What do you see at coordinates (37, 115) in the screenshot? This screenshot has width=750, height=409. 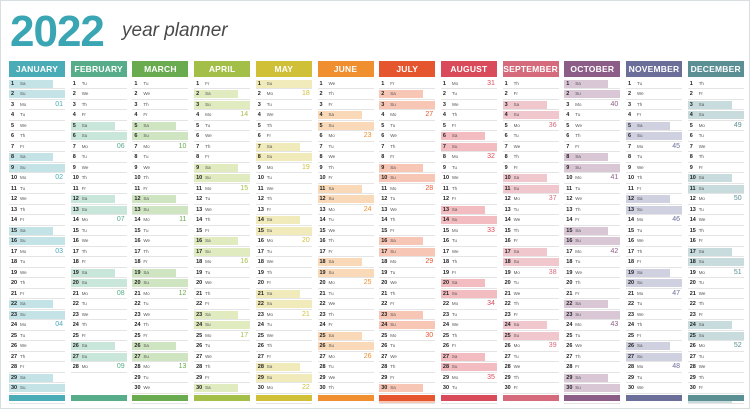 I see `day-row: 4 Tu` at bounding box center [37, 115].